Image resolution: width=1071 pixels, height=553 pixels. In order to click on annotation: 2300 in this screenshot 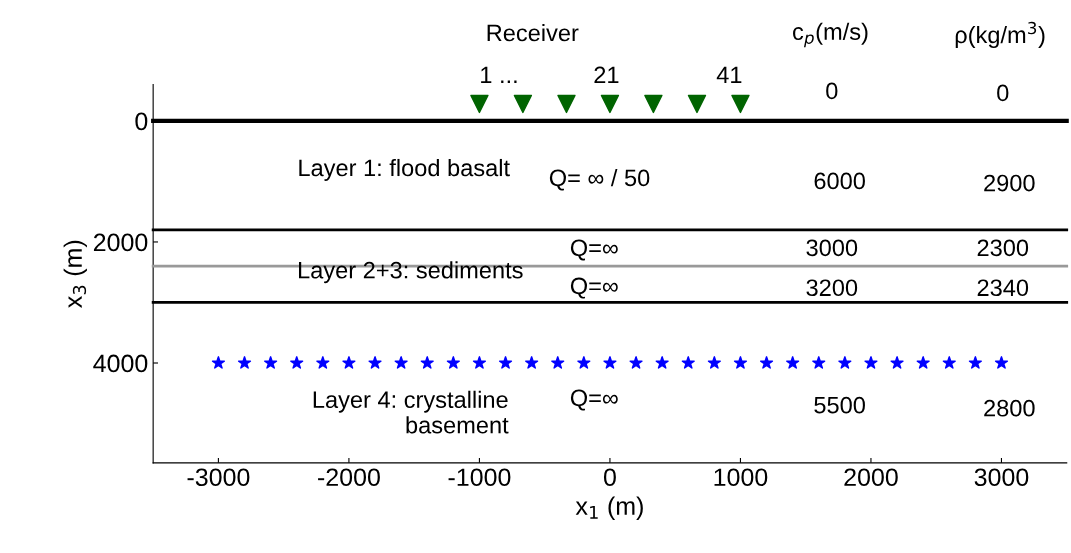, I will do `click(1003, 248)`.